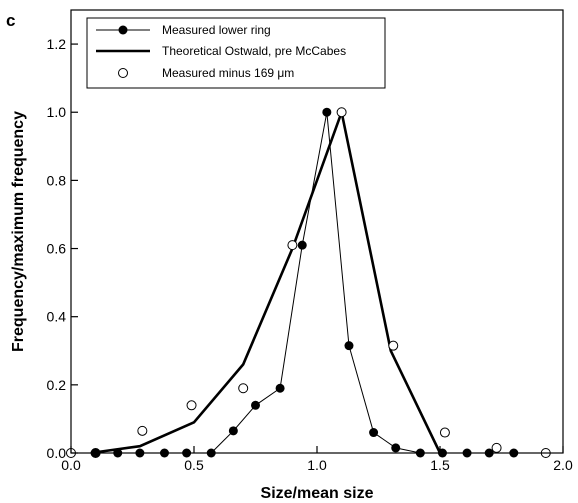 The width and height of the screenshot is (578, 503). What do you see at coordinates (57, 249) in the screenshot?
I see `y-tick-label: 0.6` at bounding box center [57, 249].